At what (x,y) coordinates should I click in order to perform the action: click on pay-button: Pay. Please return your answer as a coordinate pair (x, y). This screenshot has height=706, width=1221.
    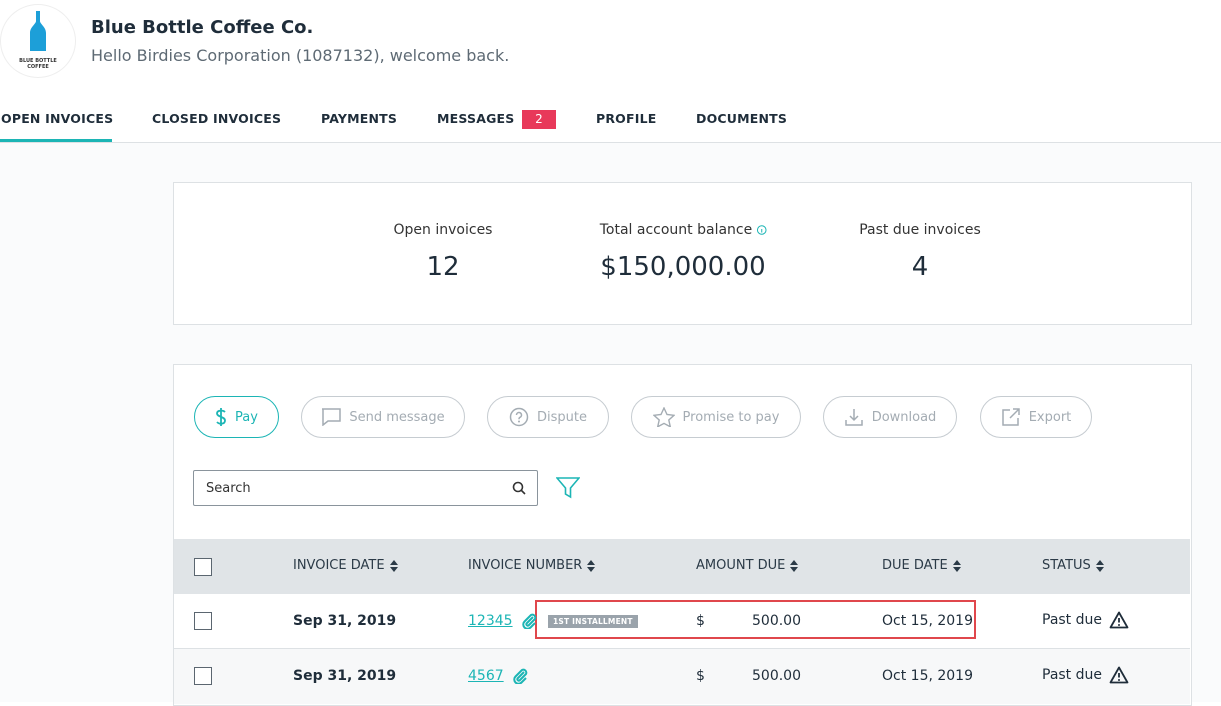
    Looking at the image, I should click on (236, 417).